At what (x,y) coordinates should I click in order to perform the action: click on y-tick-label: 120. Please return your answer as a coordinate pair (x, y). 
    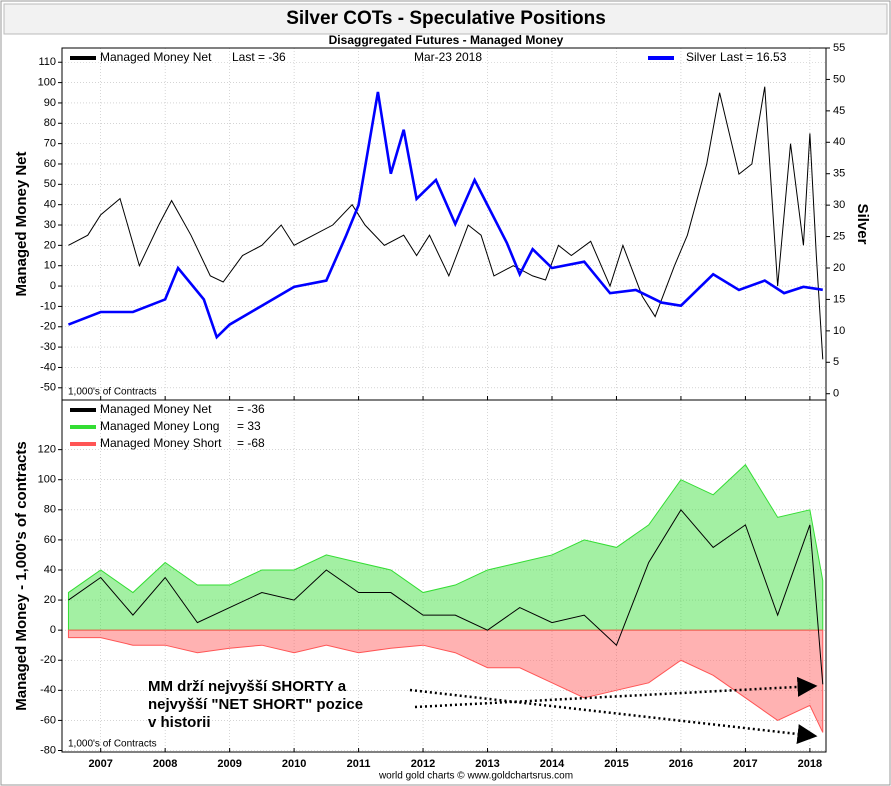
    Looking at the image, I should click on (47, 450).